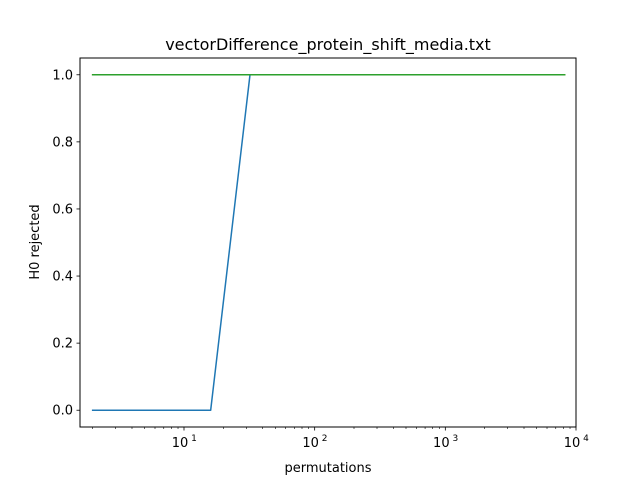  What do you see at coordinates (66, 243) in the screenshot?
I see `y-axis-ticks: 0.0 0.2 0.4 0.6 0.8 1.0` at bounding box center [66, 243].